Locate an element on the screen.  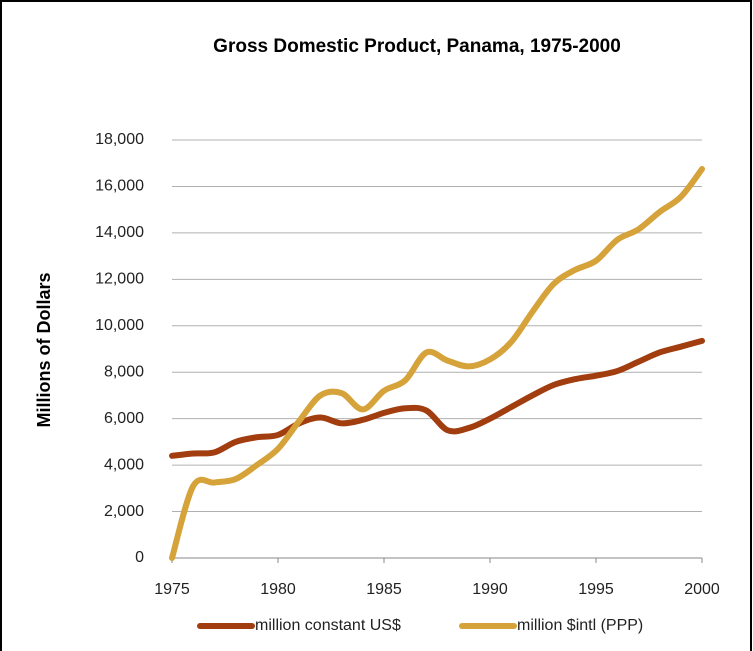
x-tick-label: 1980 is located at coordinates (278, 589).